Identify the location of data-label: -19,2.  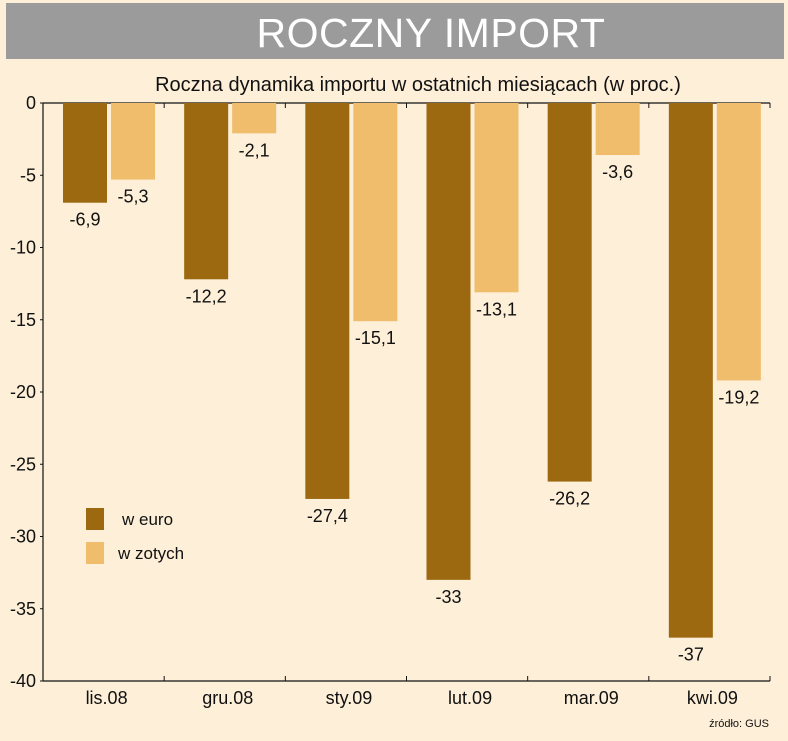
(738, 397).